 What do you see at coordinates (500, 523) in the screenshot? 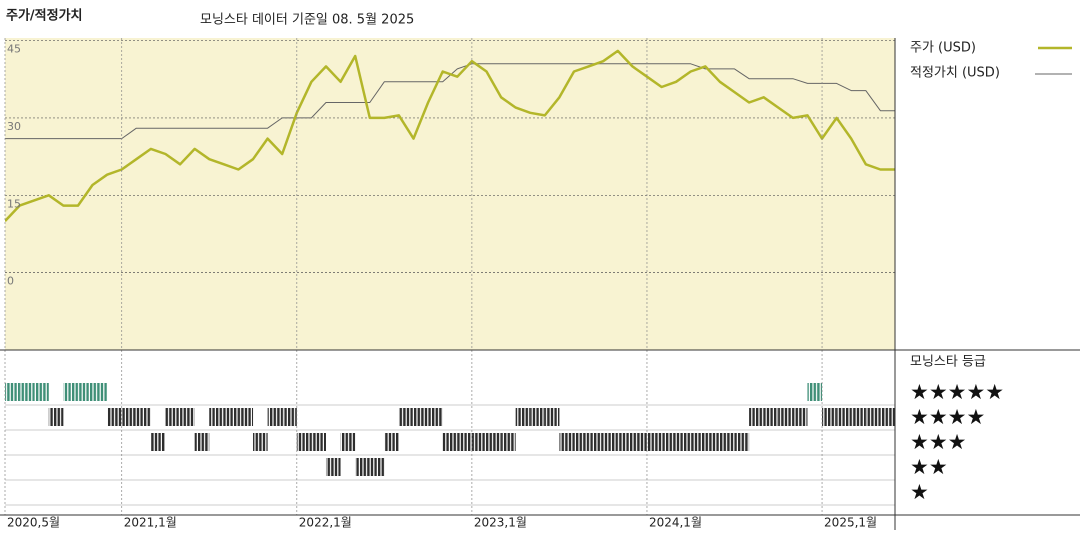
I see `x-tick-label: 2023,1월` at bounding box center [500, 523].